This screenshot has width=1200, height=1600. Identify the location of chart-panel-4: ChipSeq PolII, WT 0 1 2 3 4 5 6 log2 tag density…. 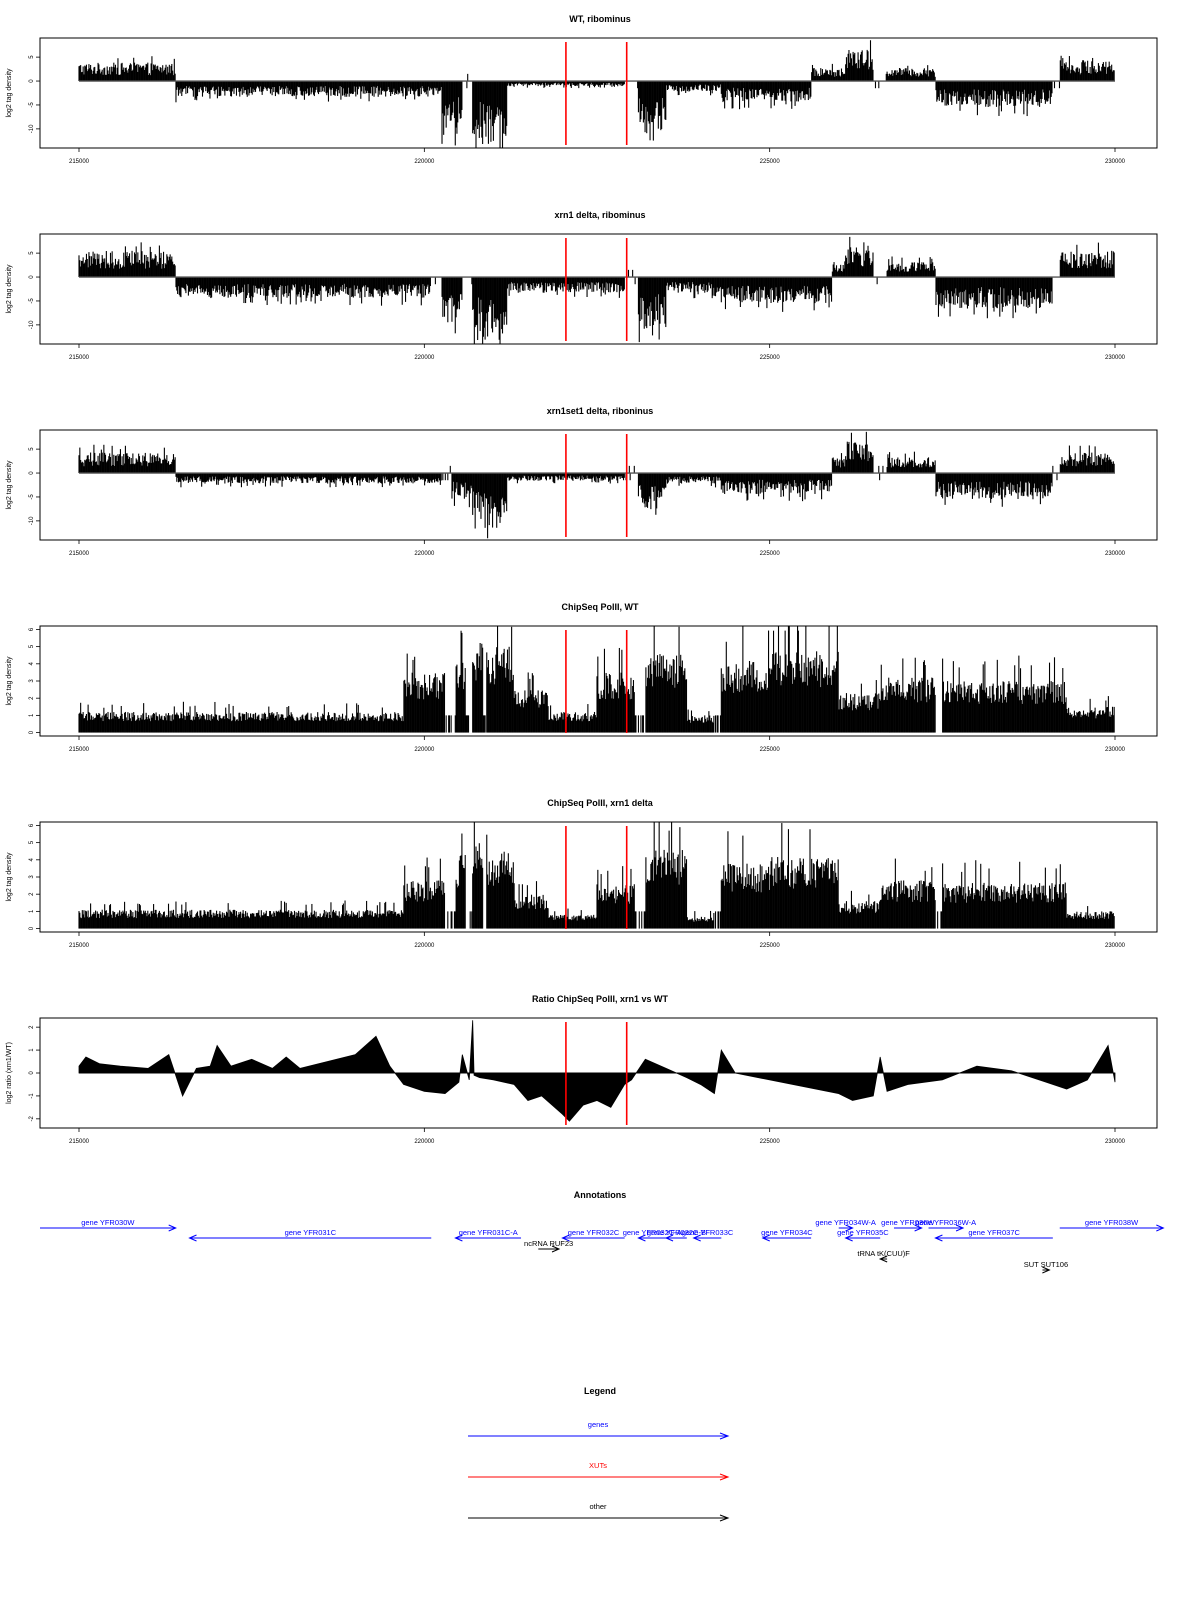
(582, 677).